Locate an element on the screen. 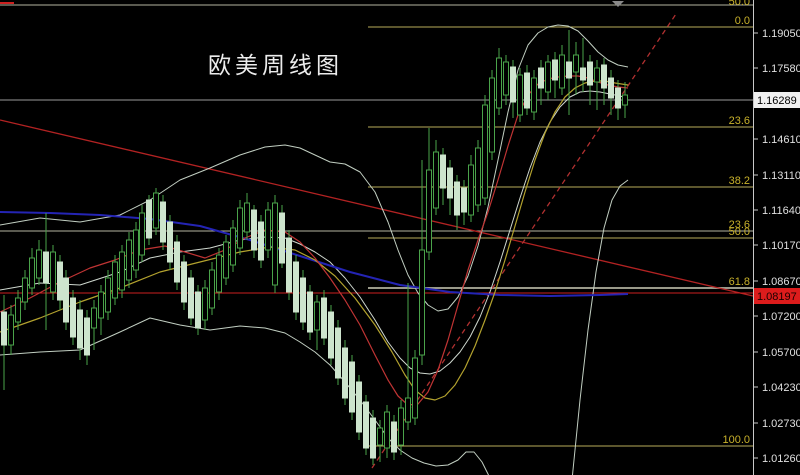  price-tick-label: 1.17580 is located at coordinates (781, 69).